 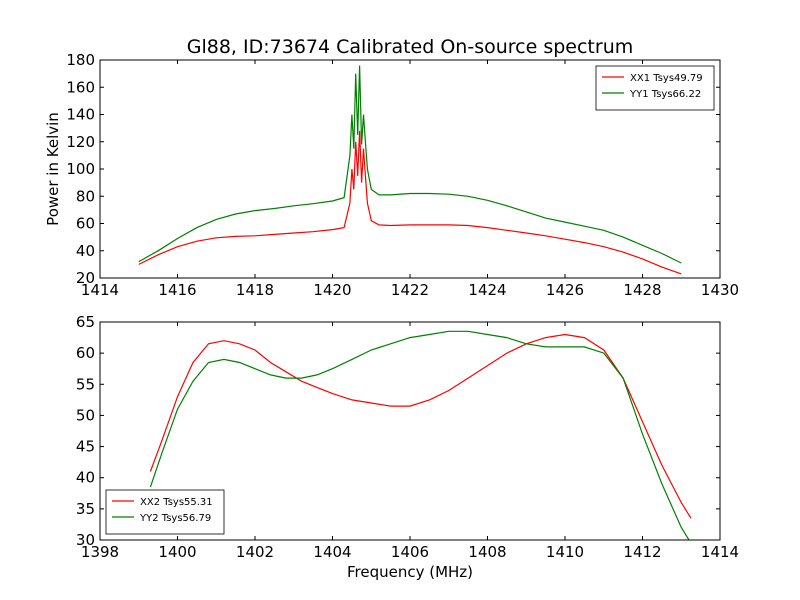 What do you see at coordinates (666, 78) in the screenshot?
I see `legend-label: XX1 Tsys49.79` at bounding box center [666, 78].